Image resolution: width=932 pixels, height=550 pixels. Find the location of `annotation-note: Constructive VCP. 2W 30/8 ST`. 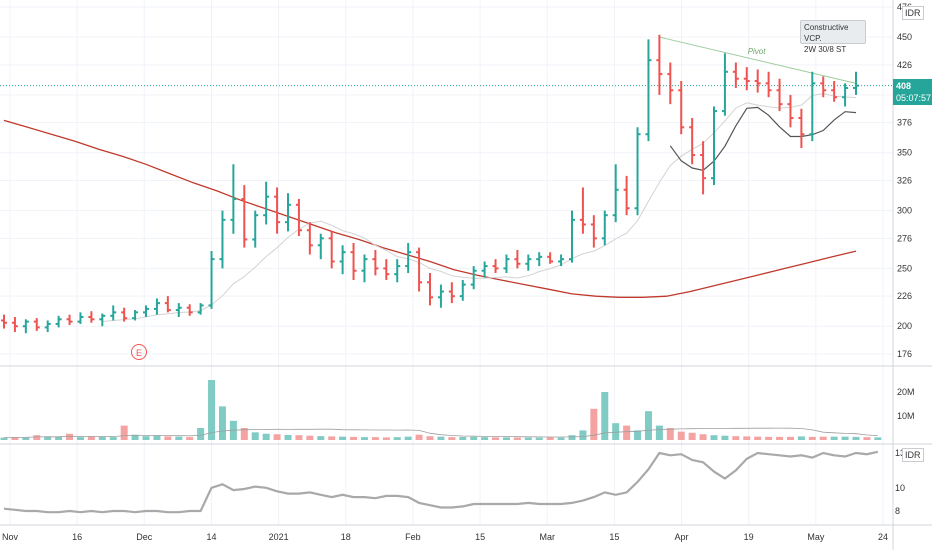

annotation-note: Constructive VCP. 2W 30/8 ST is located at coordinates (833, 37).